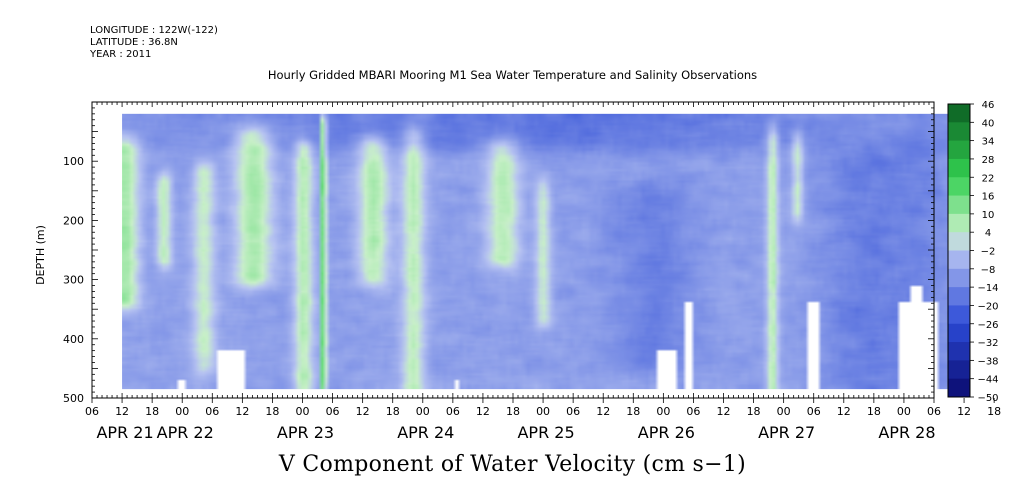 This screenshot has height=504, width=1009. What do you see at coordinates (988, 270) in the screenshot?
I see `colorbar-label: −8` at bounding box center [988, 270].